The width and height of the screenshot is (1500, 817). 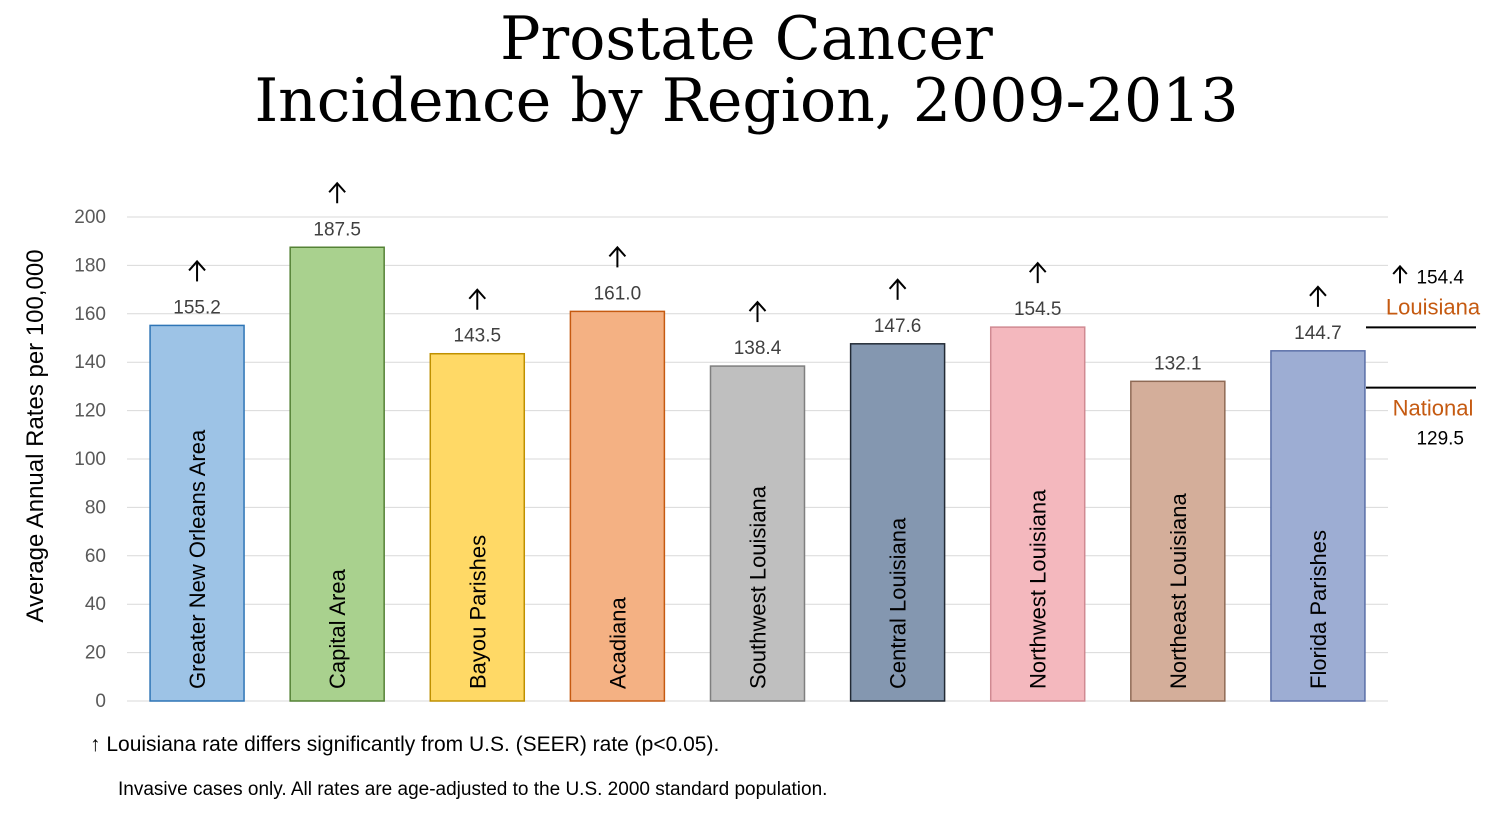 I want to click on bar-value-label: 132.1, so click(x=1178, y=363).